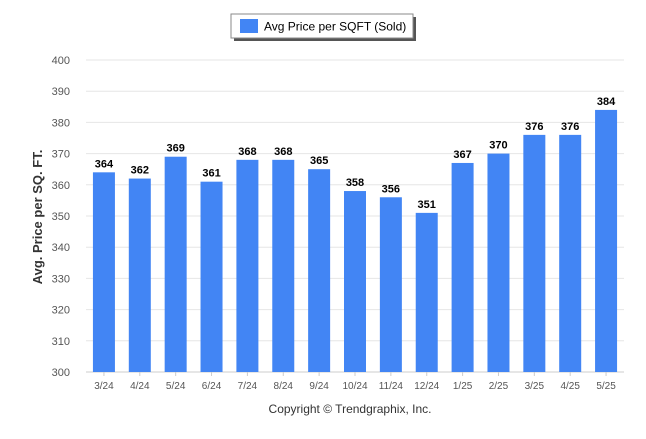 The image size is (646, 439). What do you see at coordinates (61, 155) in the screenshot?
I see `y-tick-label: 370` at bounding box center [61, 155].